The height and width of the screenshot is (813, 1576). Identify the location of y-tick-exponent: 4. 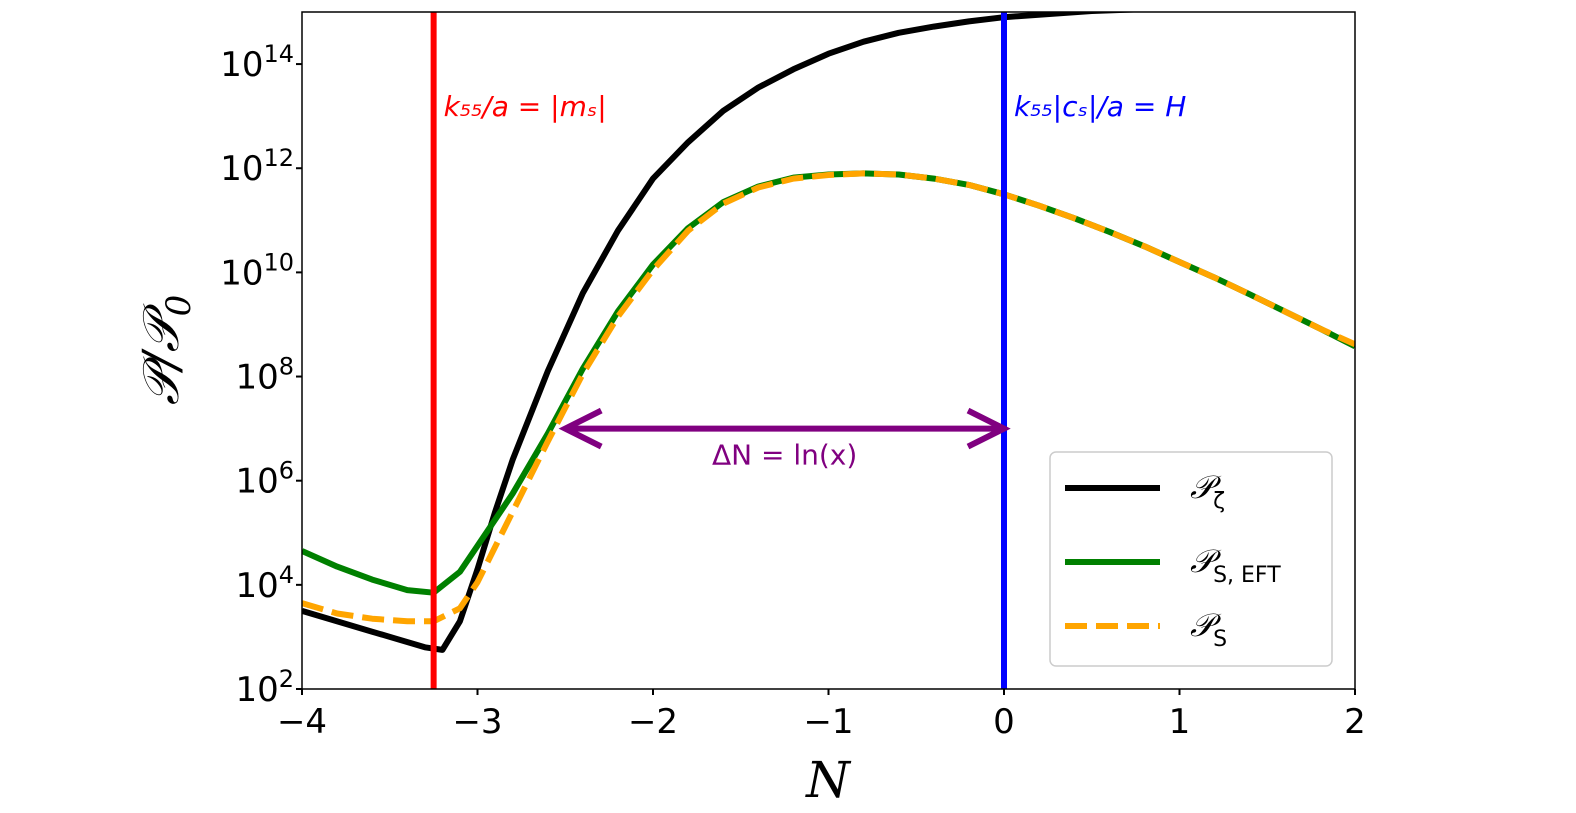
(286, 575).